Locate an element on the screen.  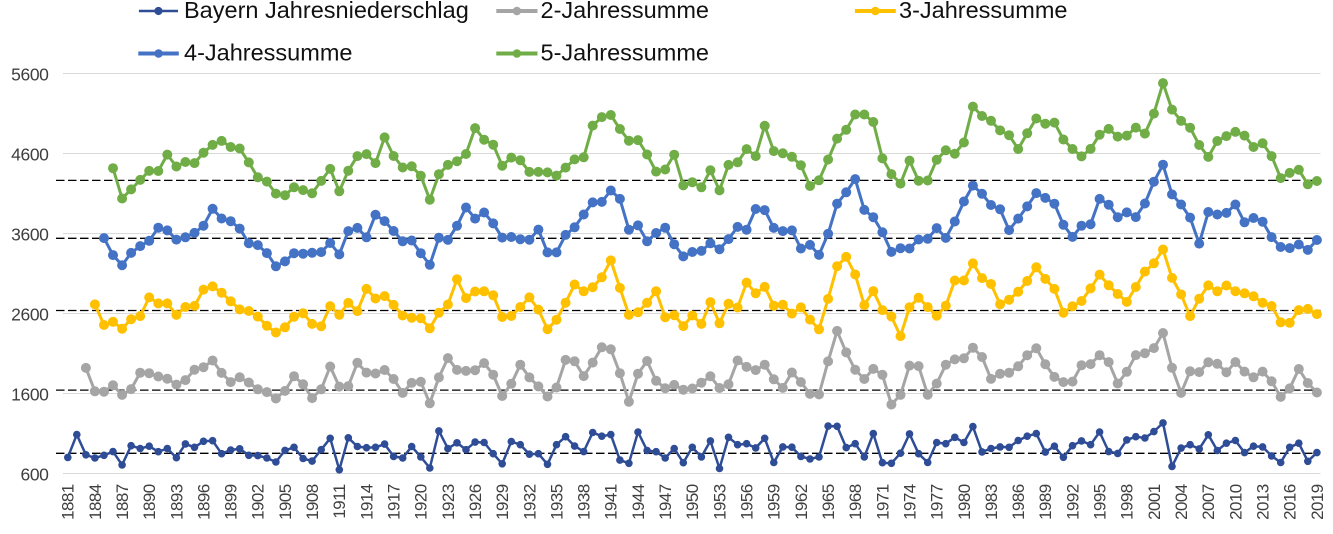
svg-text: 4600 is located at coordinates (30, 155).